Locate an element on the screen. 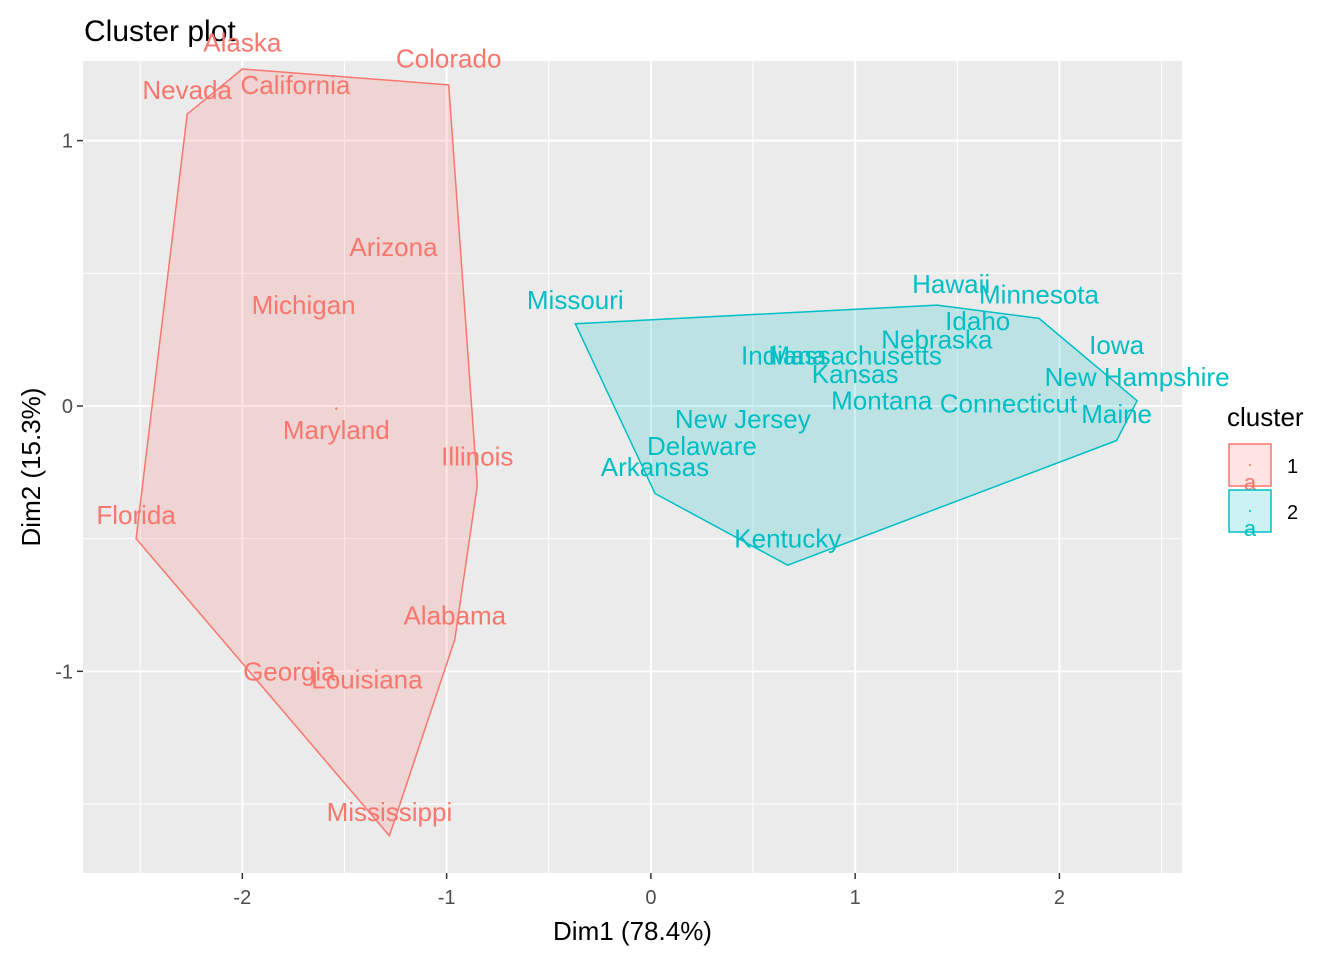 This screenshot has width=1344, height=960. point-label: Missouri is located at coordinates (575, 300).